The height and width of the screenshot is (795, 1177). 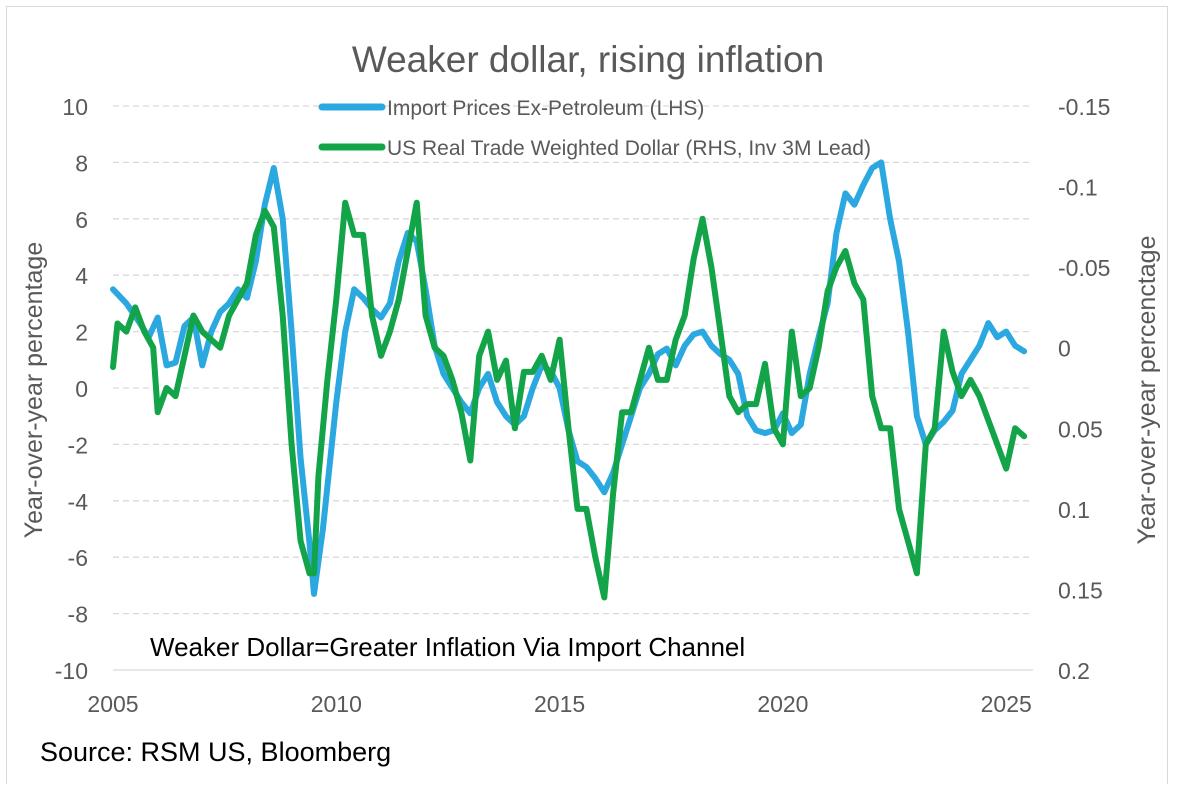 What do you see at coordinates (112, 704) in the screenshot?
I see `x-tick-label: 2005` at bounding box center [112, 704].